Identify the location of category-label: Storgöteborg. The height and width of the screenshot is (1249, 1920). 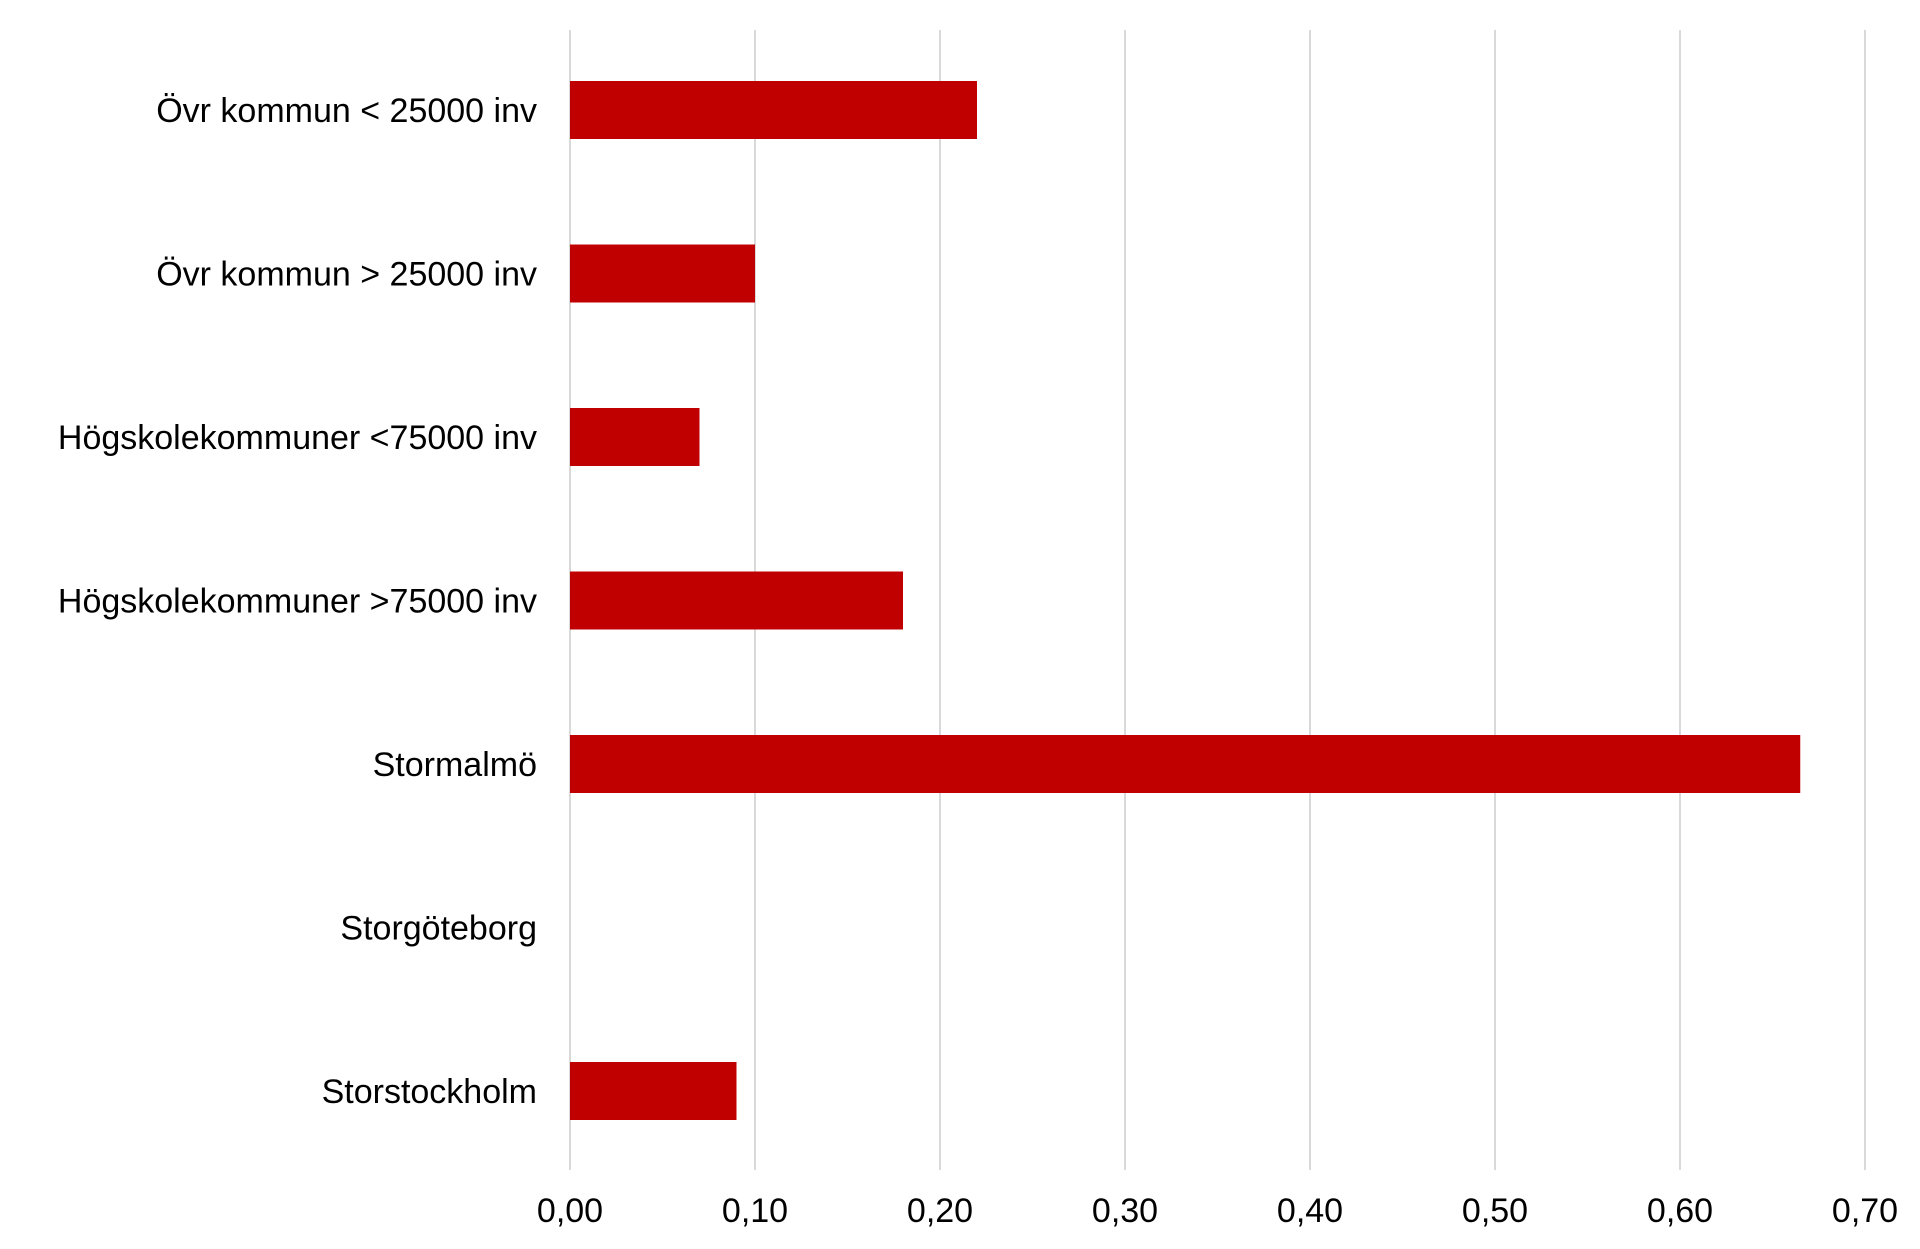
(438, 929).